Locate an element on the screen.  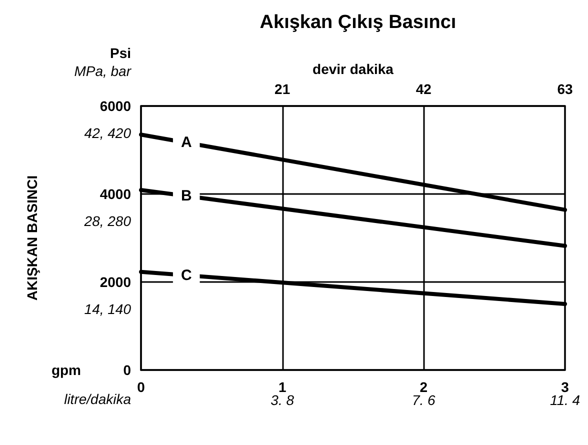
text: 42, 420 is located at coordinates (108, 133).